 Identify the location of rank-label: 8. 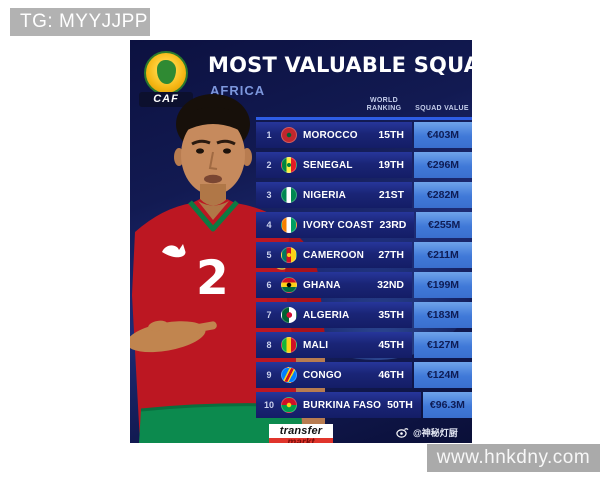
(269, 345).